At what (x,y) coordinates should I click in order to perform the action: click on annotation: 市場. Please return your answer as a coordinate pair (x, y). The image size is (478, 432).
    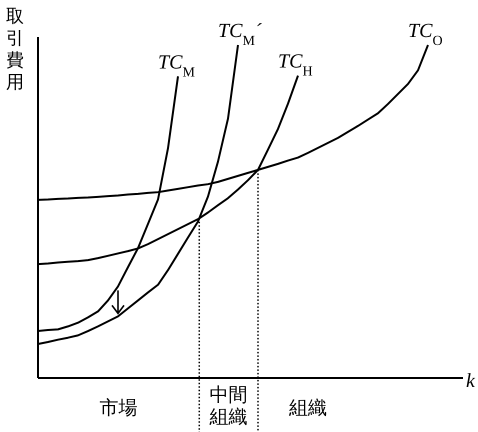
    Looking at the image, I should click on (119, 408).